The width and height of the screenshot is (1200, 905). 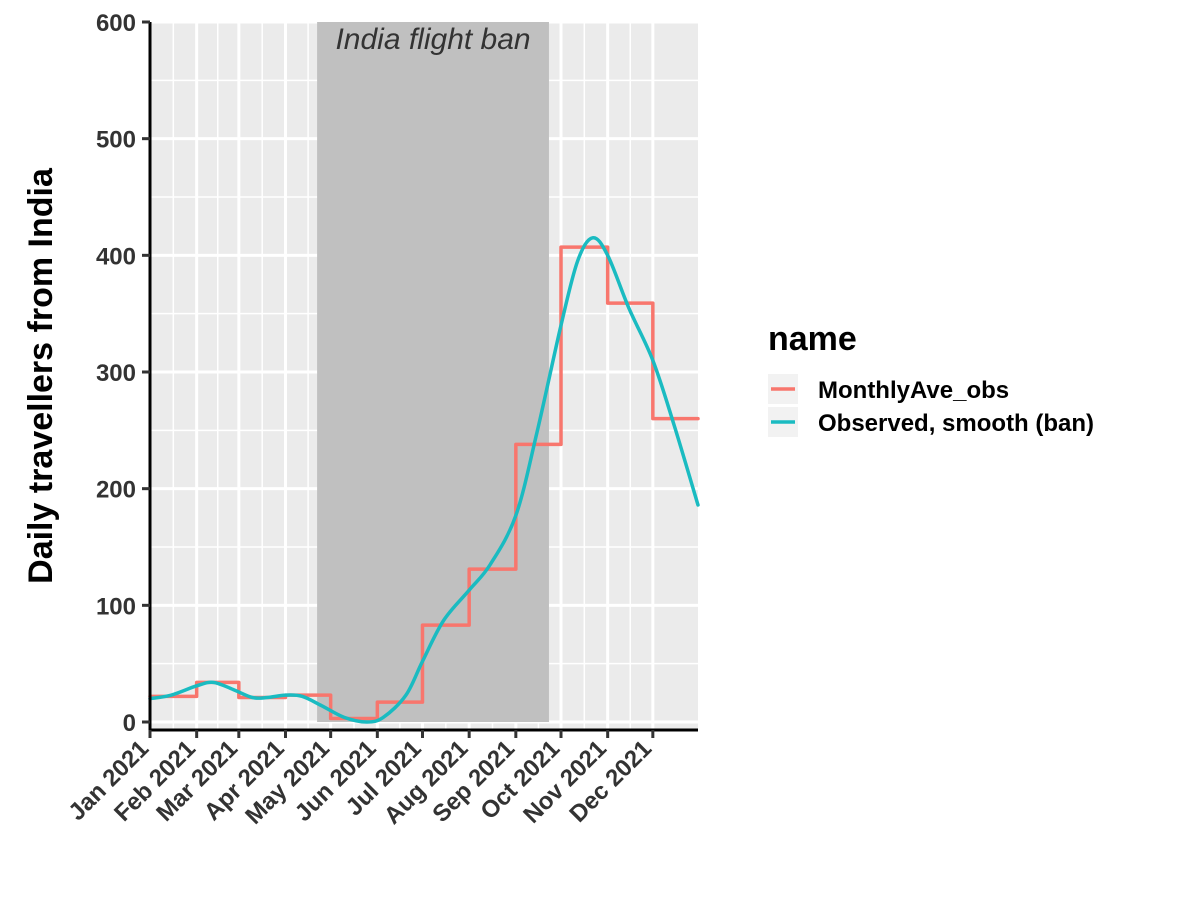 I want to click on legend-title: name, so click(x=812, y=339).